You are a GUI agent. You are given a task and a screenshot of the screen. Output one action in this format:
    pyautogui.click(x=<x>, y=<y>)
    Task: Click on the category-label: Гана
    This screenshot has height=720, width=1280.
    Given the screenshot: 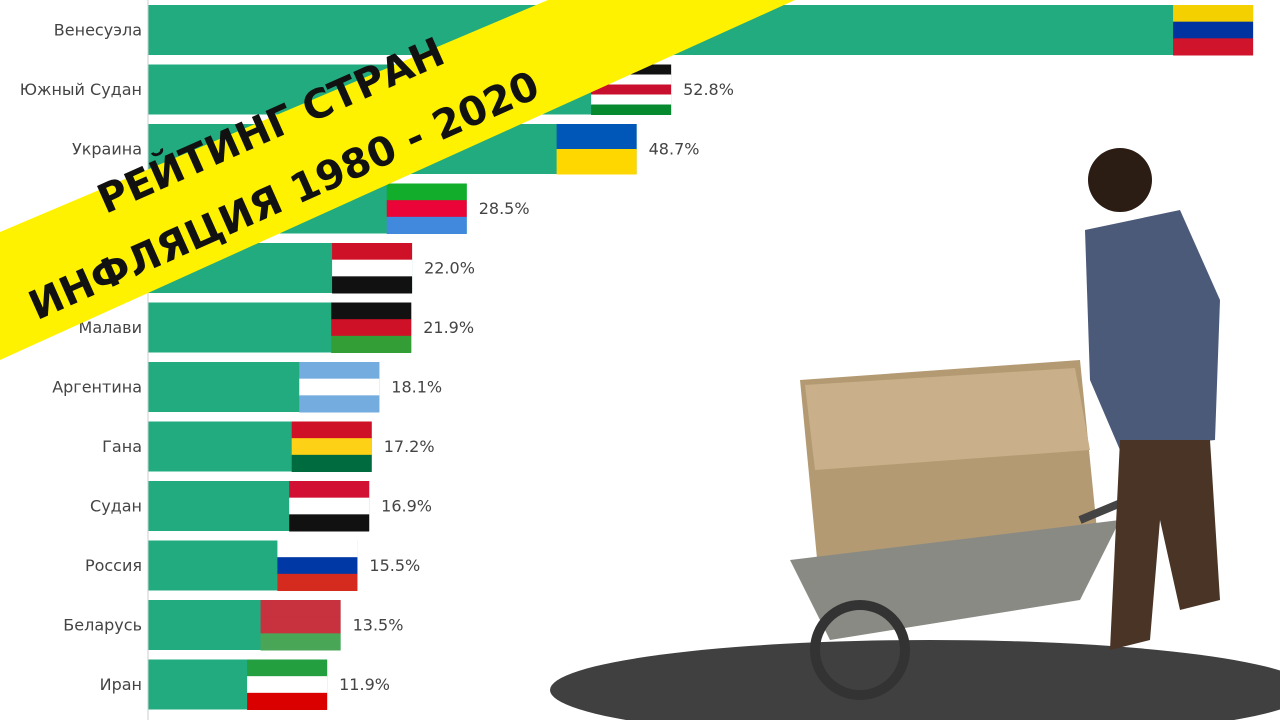 What is the action you would take?
    pyautogui.click(x=122, y=446)
    